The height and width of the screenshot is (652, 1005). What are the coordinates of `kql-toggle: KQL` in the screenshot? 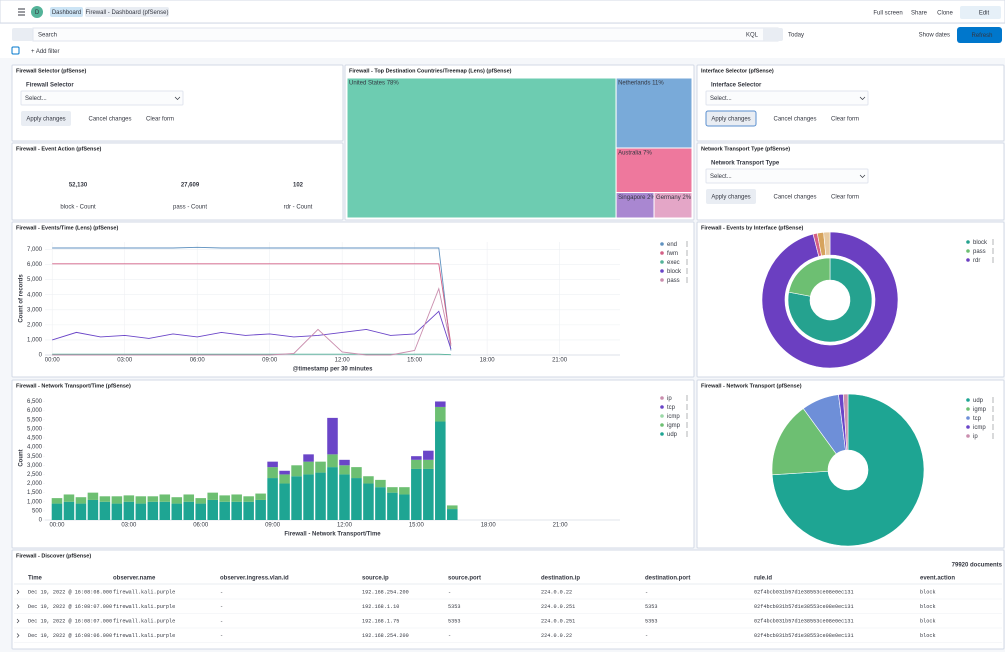 It's located at (752, 36).